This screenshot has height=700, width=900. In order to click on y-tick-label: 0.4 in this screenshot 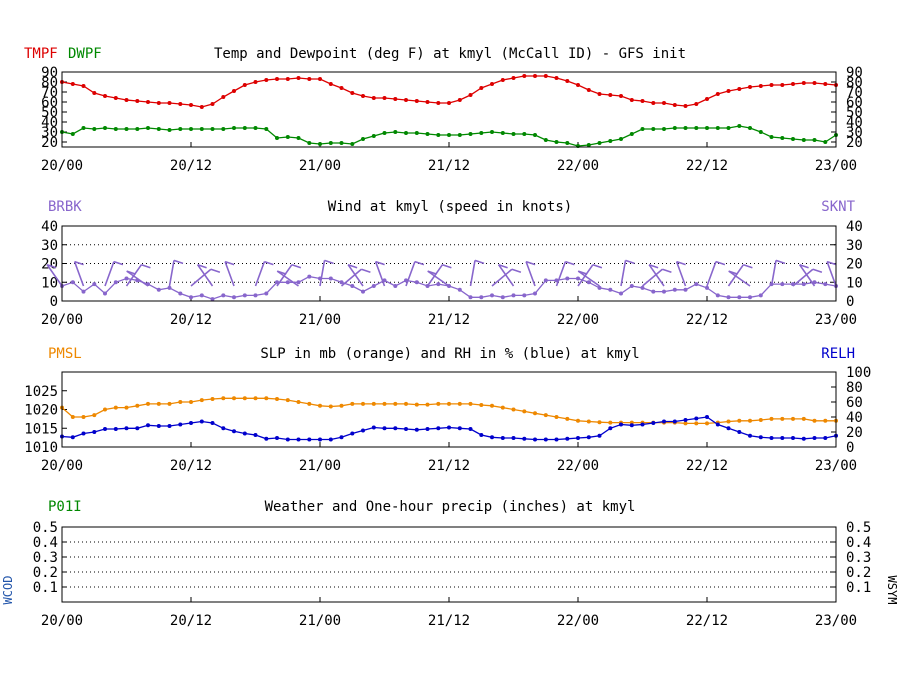, I will do `click(858, 543)`.